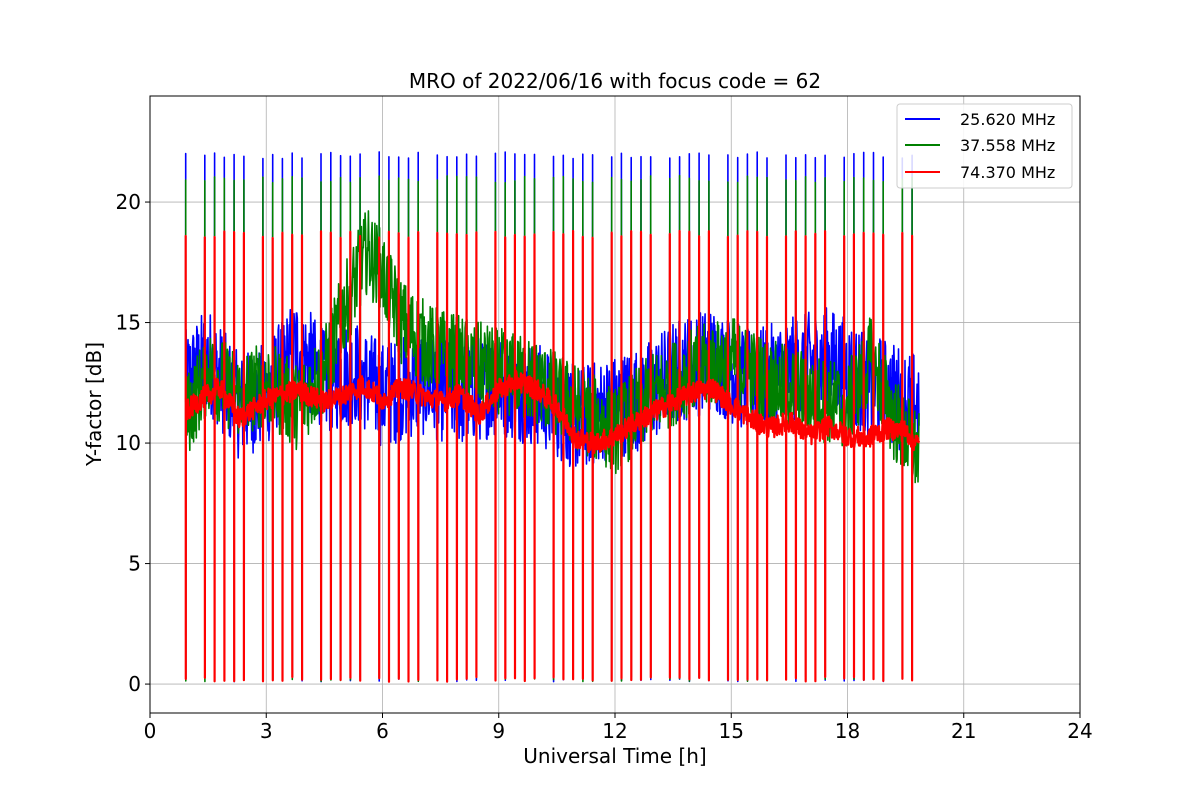  Describe the element at coordinates (134, 564) in the screenshot. I see `y-tick-label: 5` at that location.